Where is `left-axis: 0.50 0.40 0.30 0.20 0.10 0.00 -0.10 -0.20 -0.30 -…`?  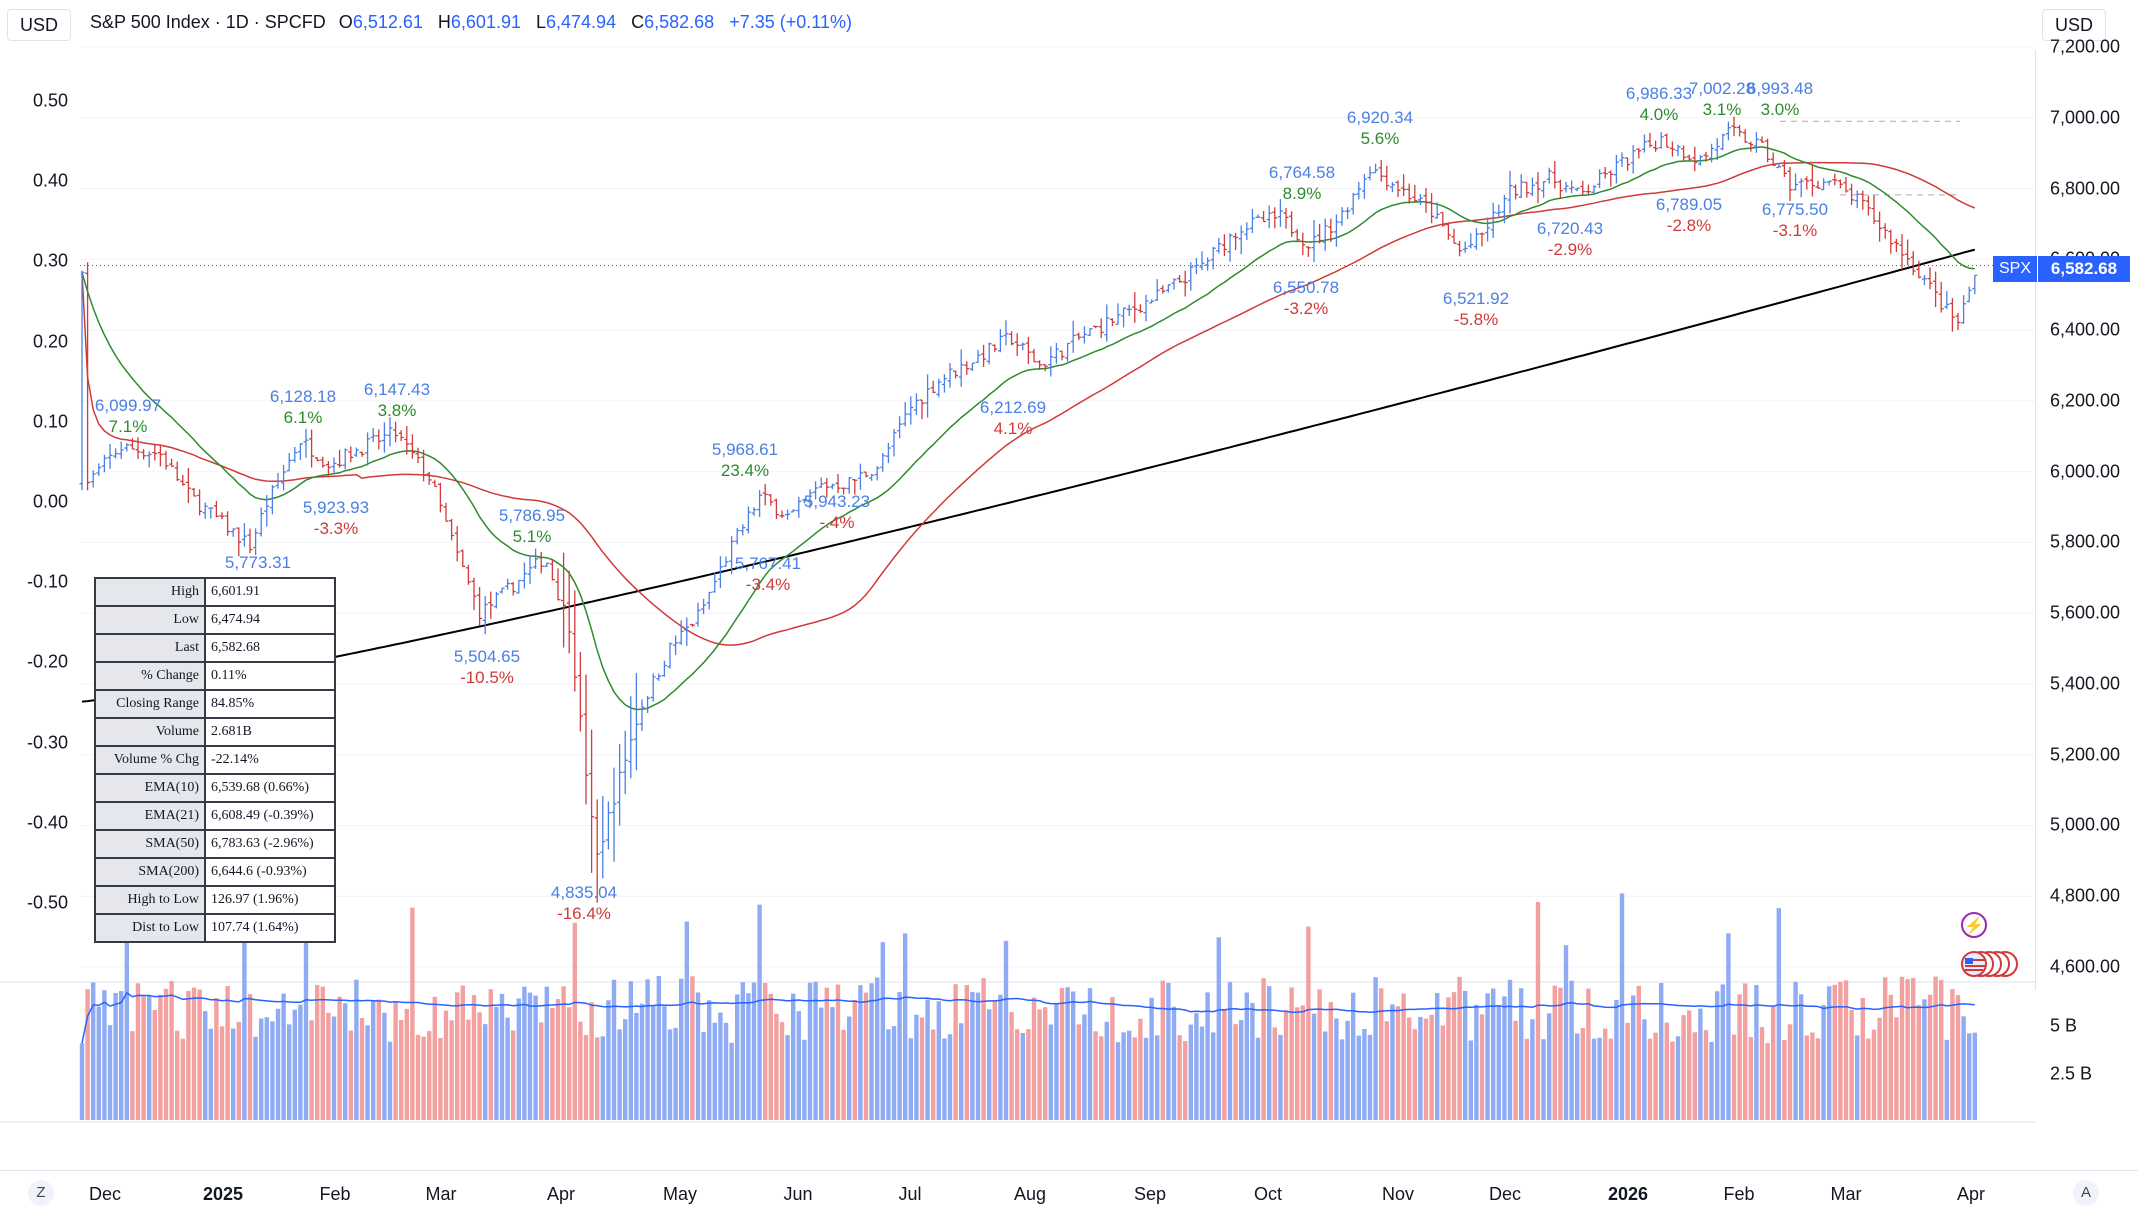 left-axis: 0.50 0.40 0.30 0.20 0.10 0.00 -0.10 -0.20 -0.30 -… is located at coordinates (40, 520).